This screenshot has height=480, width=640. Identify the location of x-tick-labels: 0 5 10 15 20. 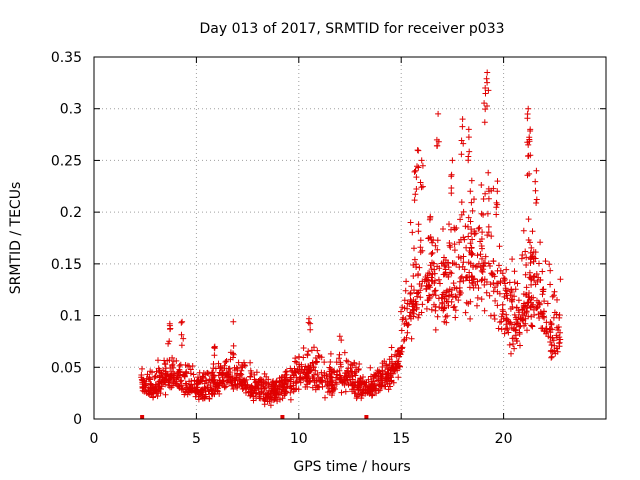
(301, 439).